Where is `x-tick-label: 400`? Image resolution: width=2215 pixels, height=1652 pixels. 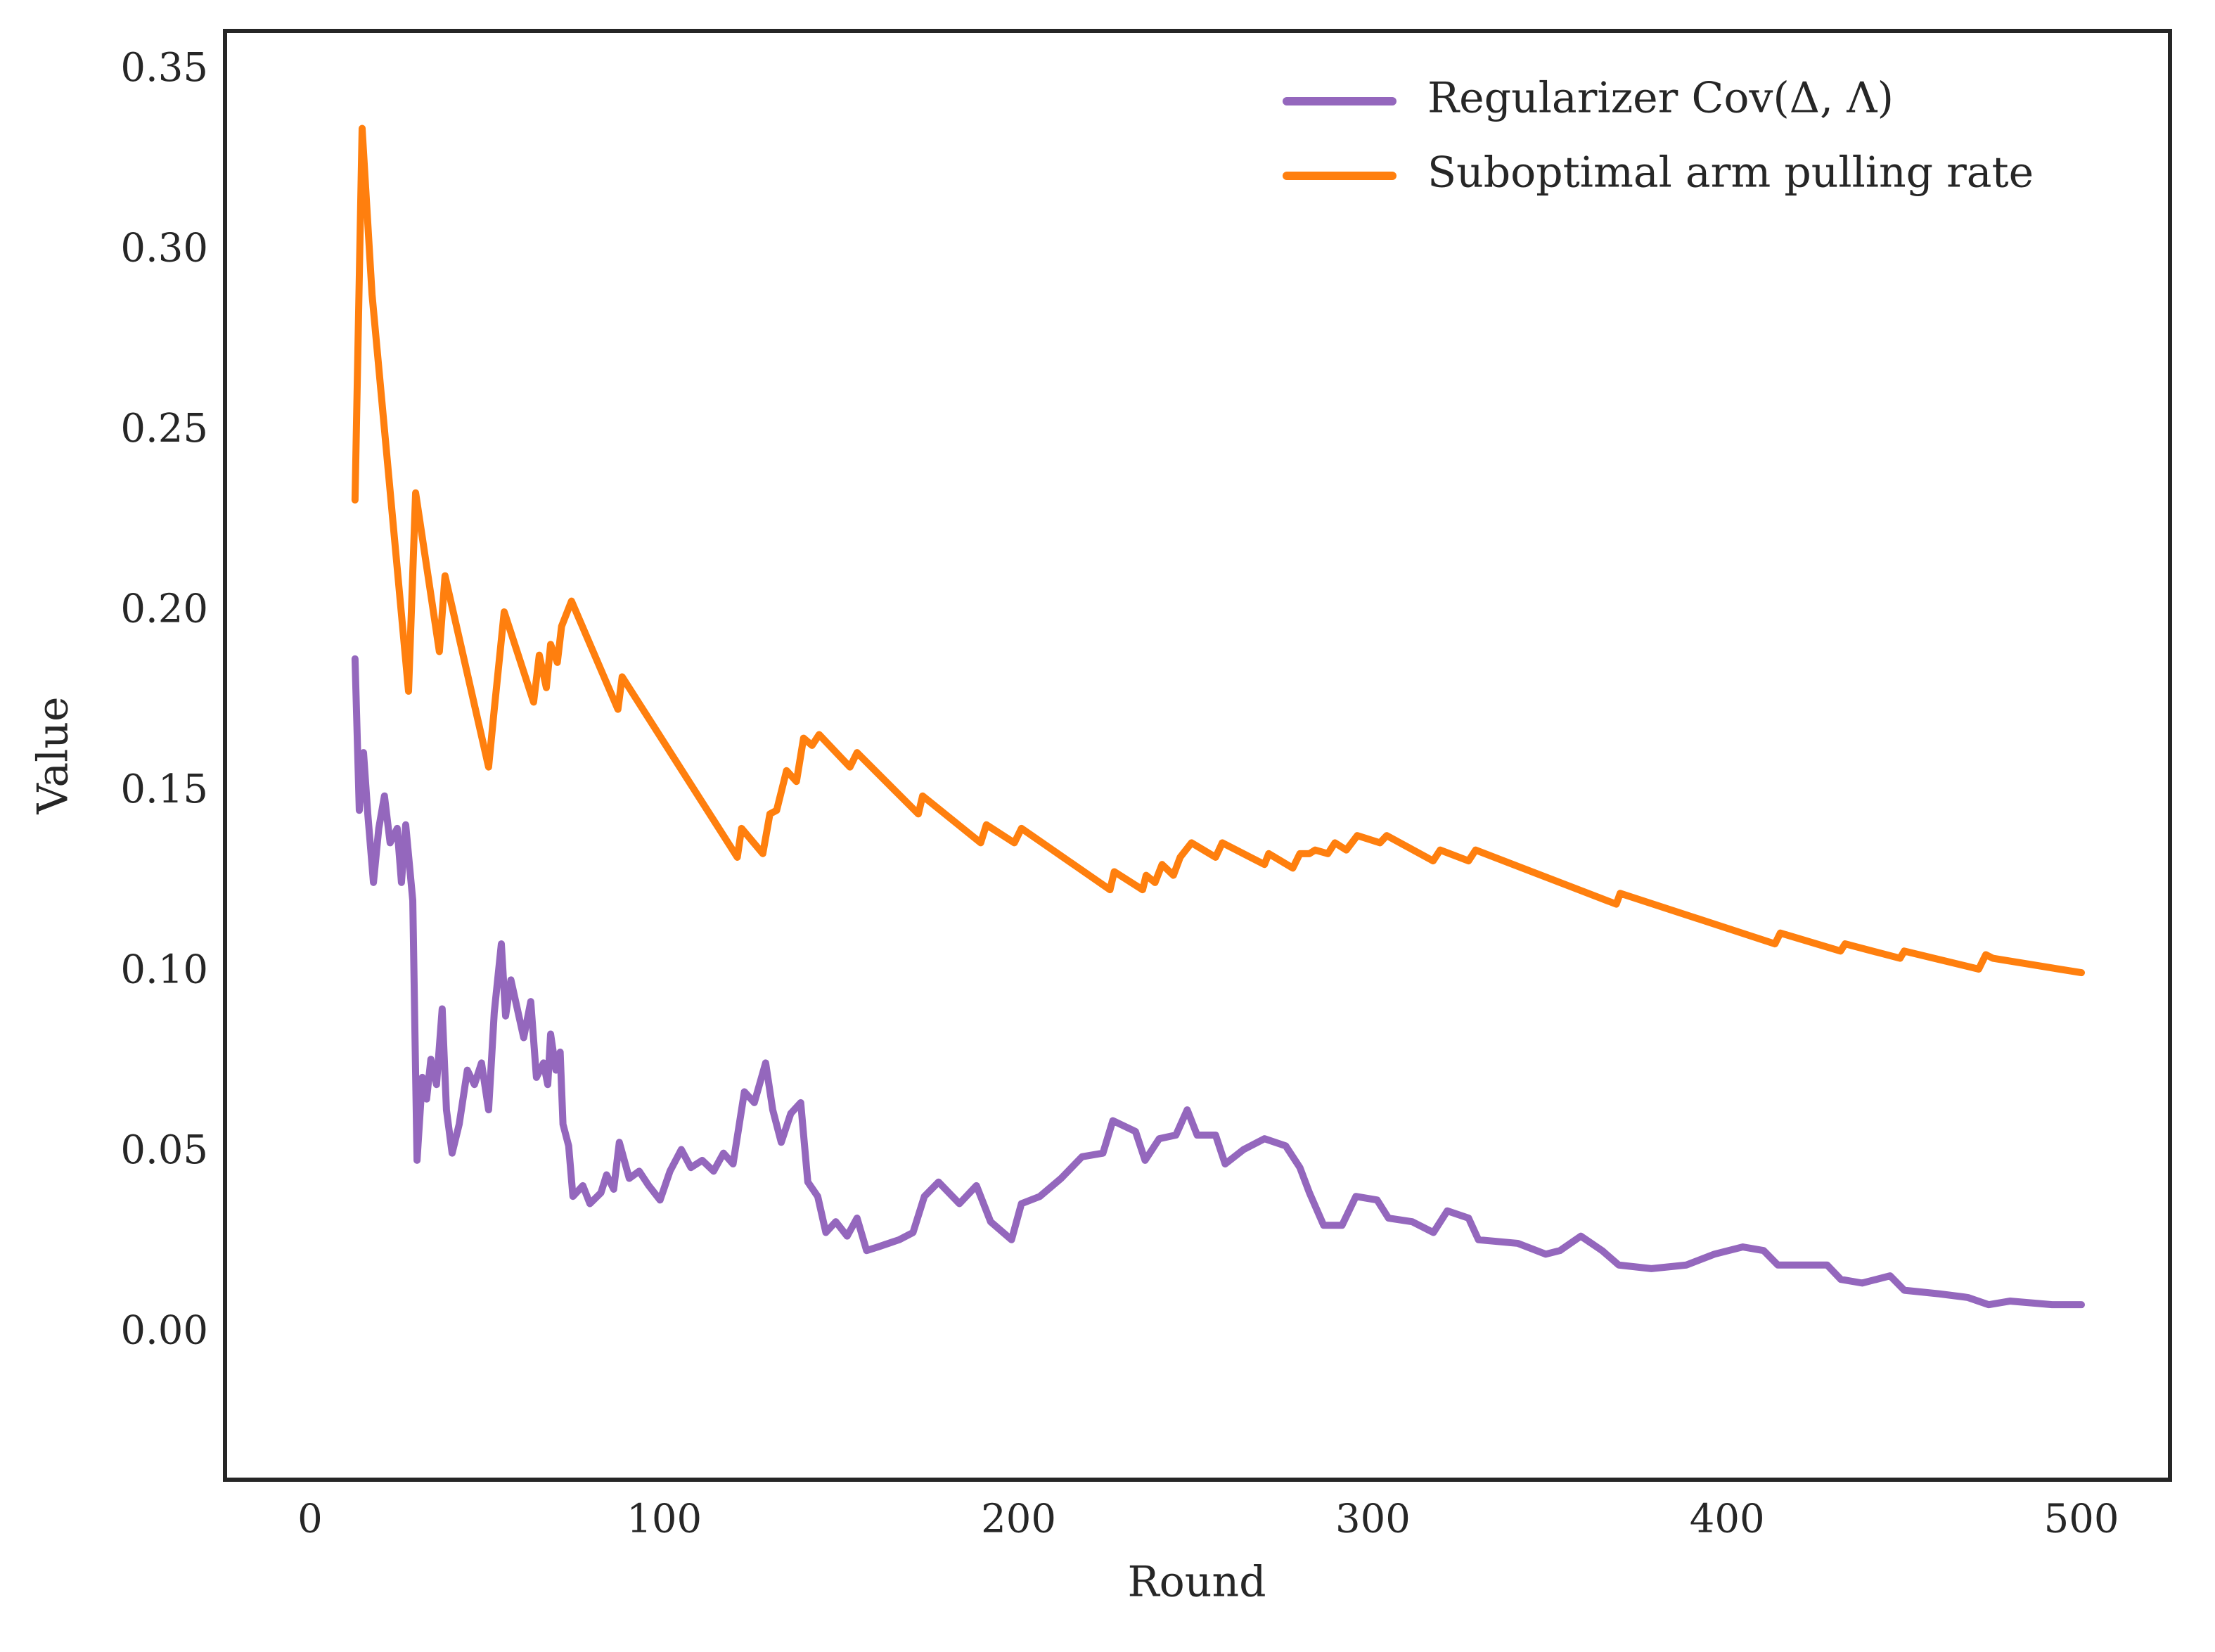 x-tick-label: 400 is located at coordinates (1728, 1520).